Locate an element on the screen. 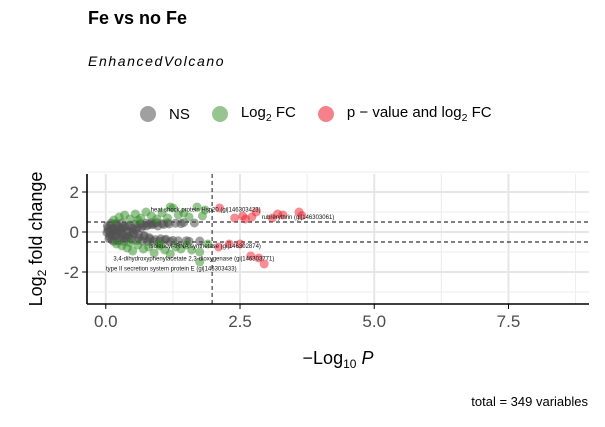 The height and width of the screenshot is (427, 605). chart-title: Fe vs no Fe is located at coordinates (138, 18).